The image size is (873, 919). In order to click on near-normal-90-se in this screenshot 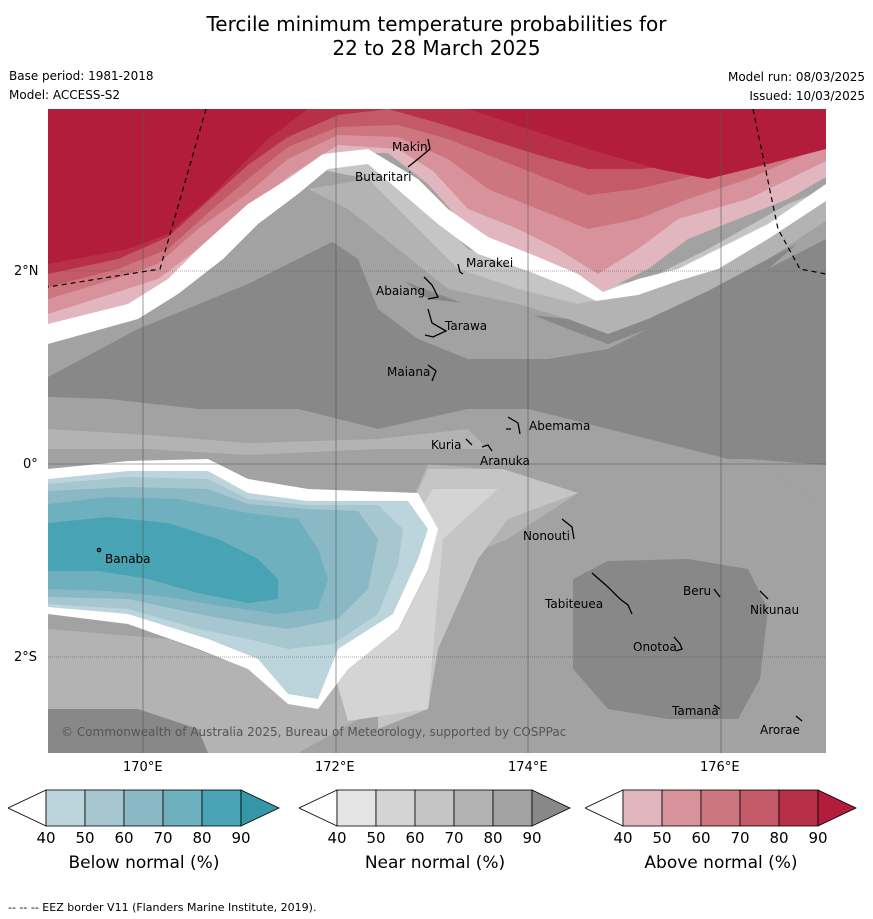, I will do `click(670, 639)`.